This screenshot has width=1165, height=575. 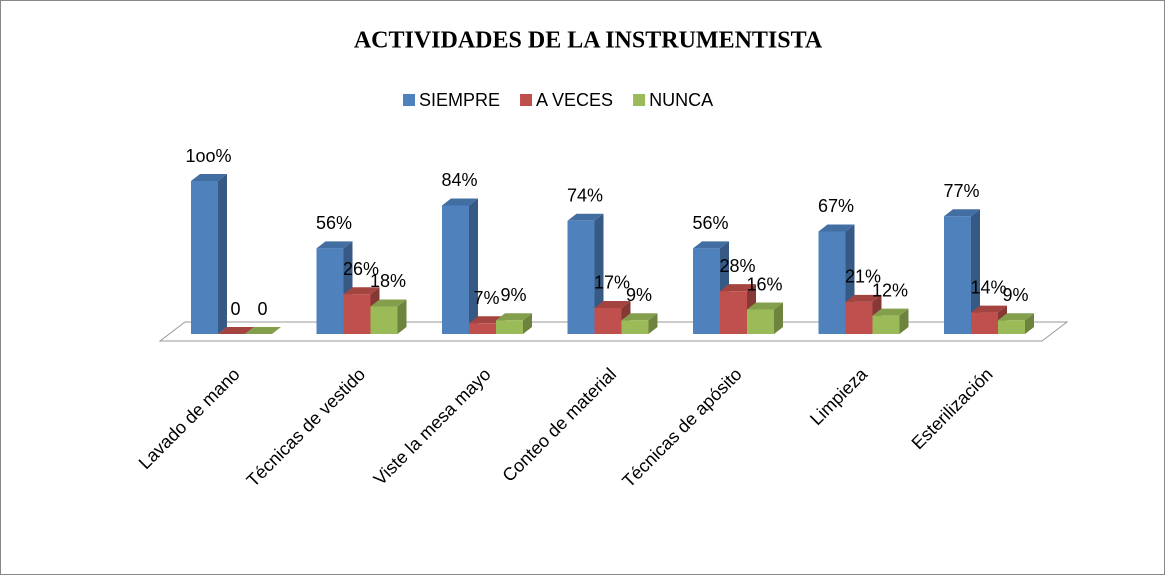 I want to click on data-label: 1oo%, so click(x=208, y=156).